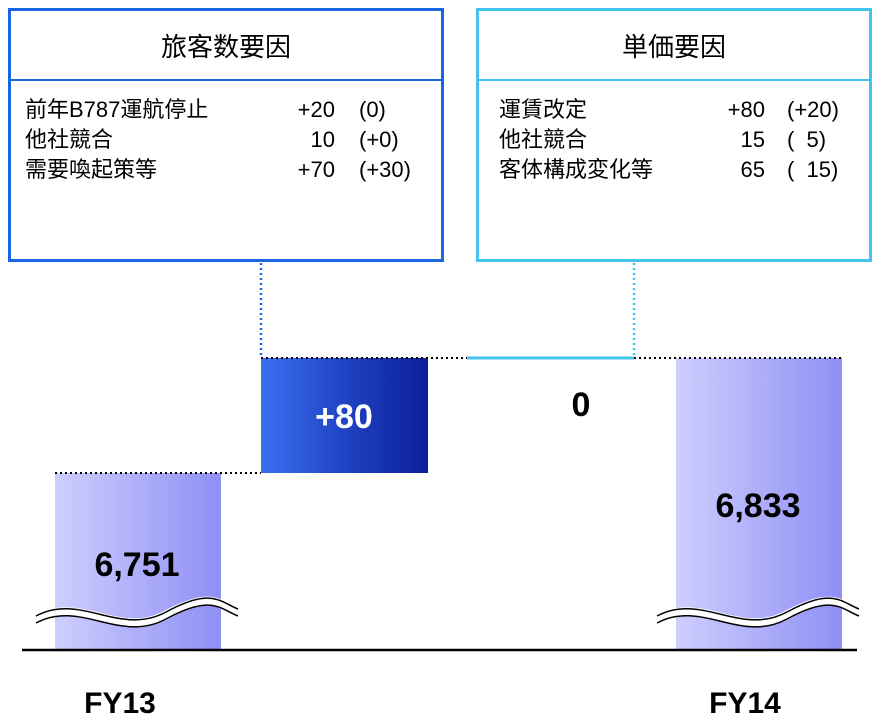  Describe the element at coordinates (674, 170) in the screenshot. I see `list-item: 客体構成変化等 65 ( 15)` at that location.